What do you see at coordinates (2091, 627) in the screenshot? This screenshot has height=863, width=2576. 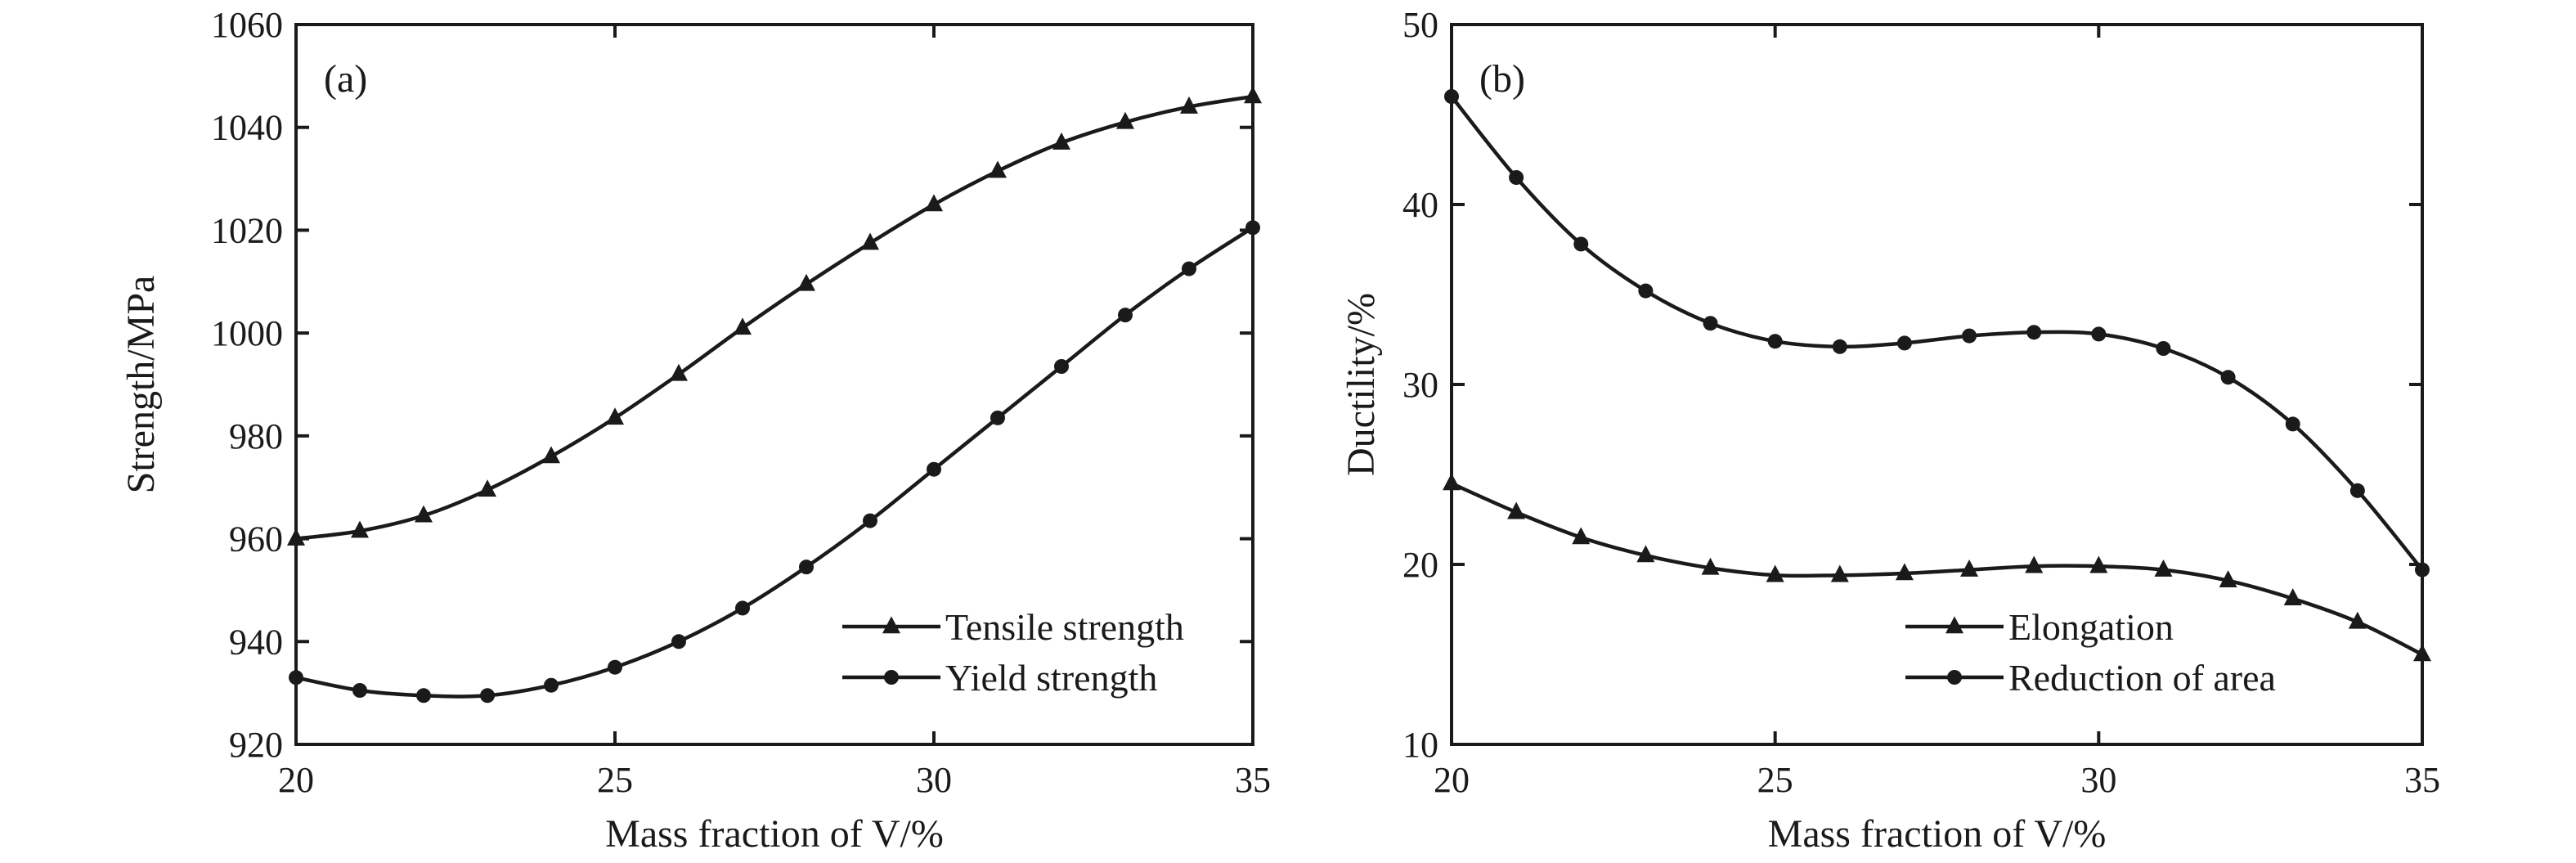 I see `legend-label-elongation: Elongation` at bounding box center [2091, 627].